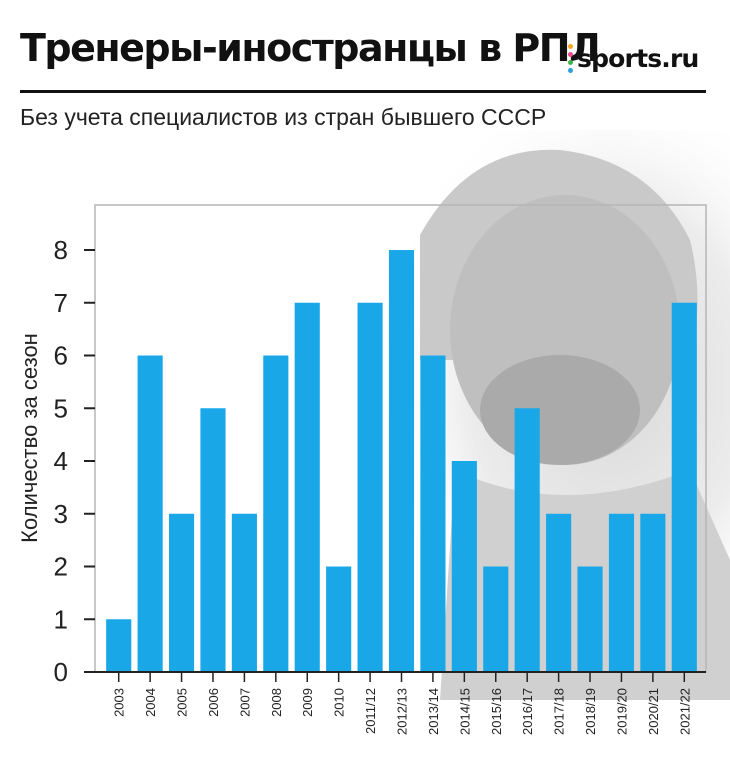  What do you see at coordinates (653, 711) in the screenshot?
I see `x-tick-label: 2020/21` at bounding box center [653, 711].